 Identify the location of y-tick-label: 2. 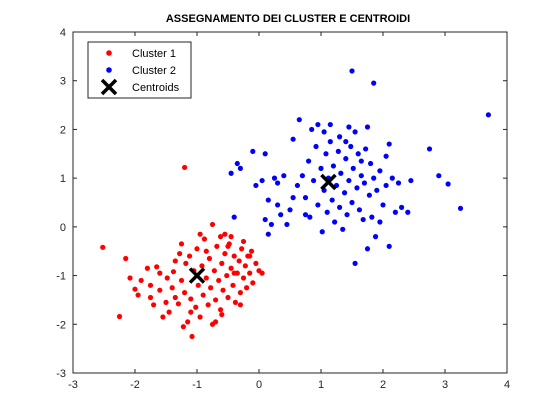
(63, 130).